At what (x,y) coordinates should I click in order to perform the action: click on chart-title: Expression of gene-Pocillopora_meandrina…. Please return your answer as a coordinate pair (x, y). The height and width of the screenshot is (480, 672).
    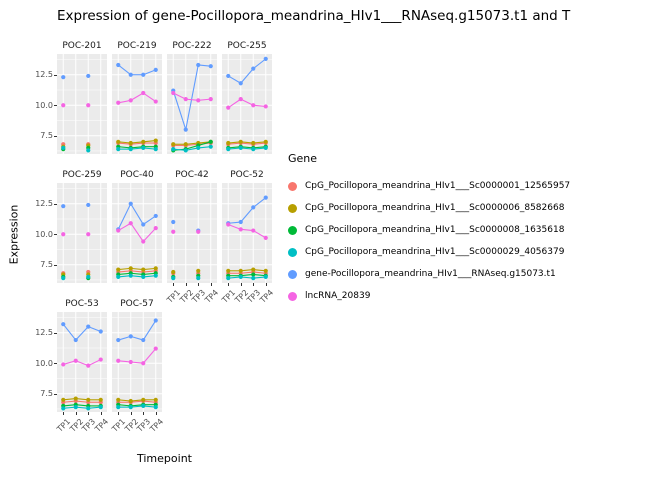
    Looking at the image, I should click on (314, 16).